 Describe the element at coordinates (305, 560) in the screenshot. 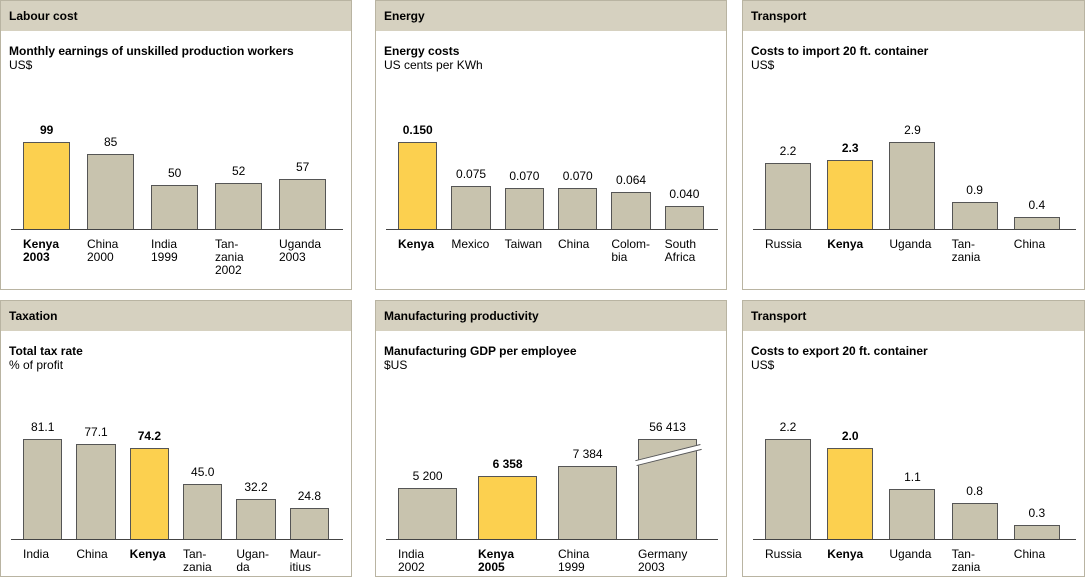

I see `x-tick-label: Maur- itius` at that location.